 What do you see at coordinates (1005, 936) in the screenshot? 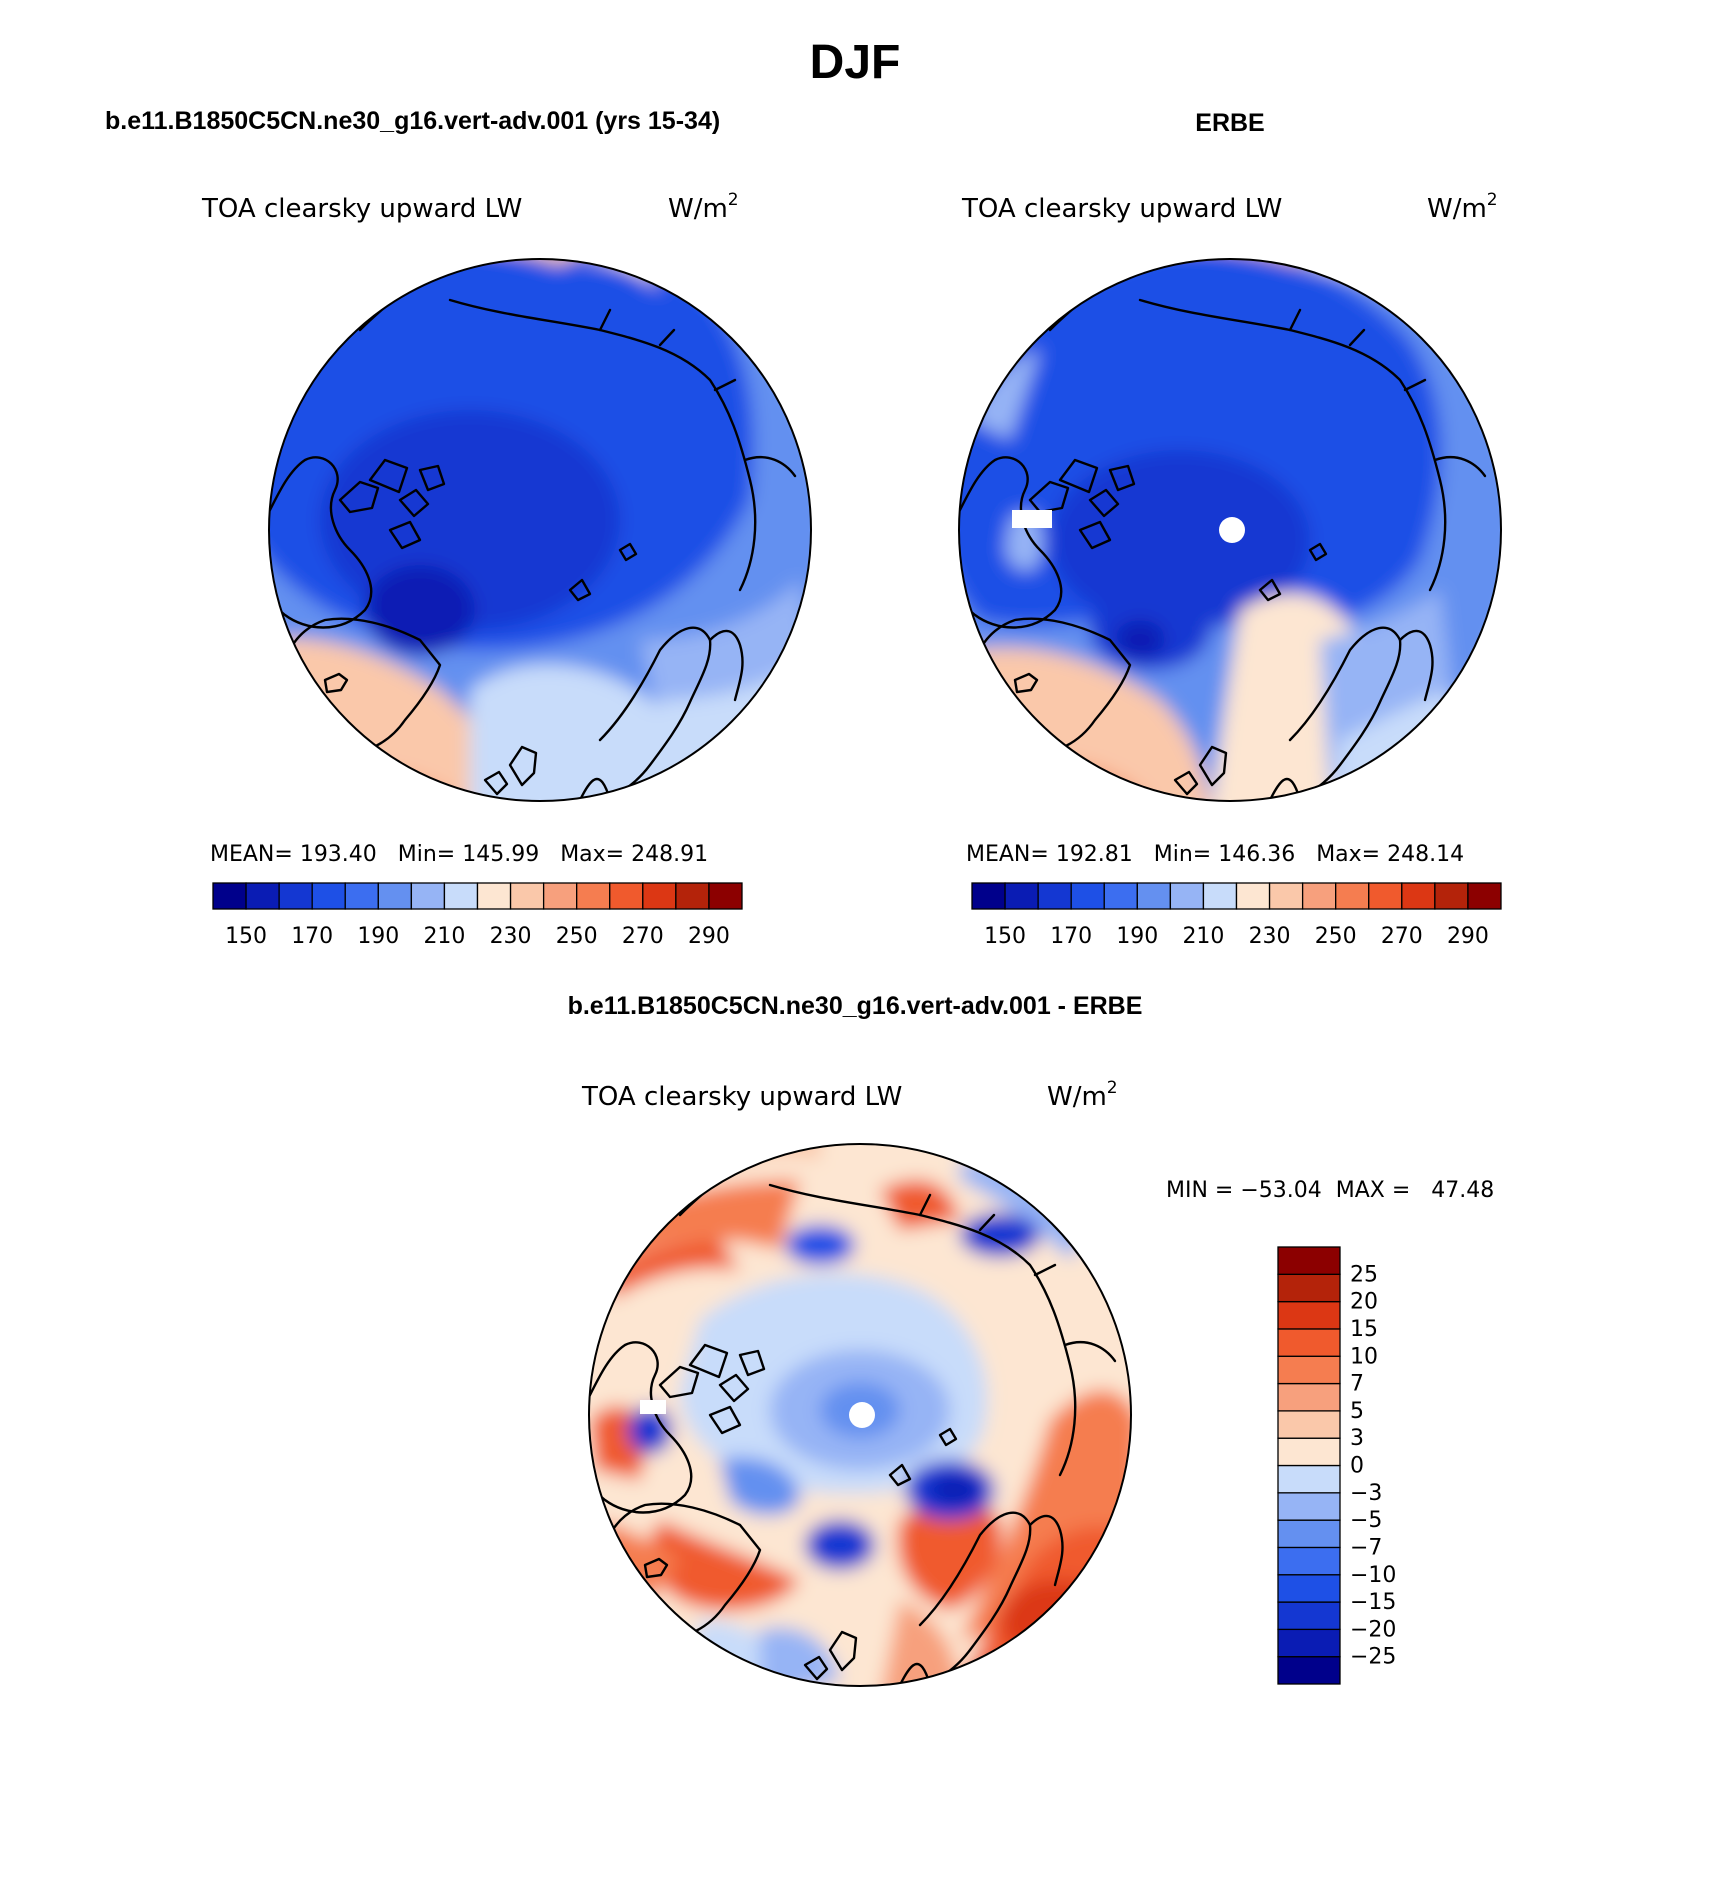
I see `obs-colorbar-tick-label: 150` at bounding box center [1005, 936].